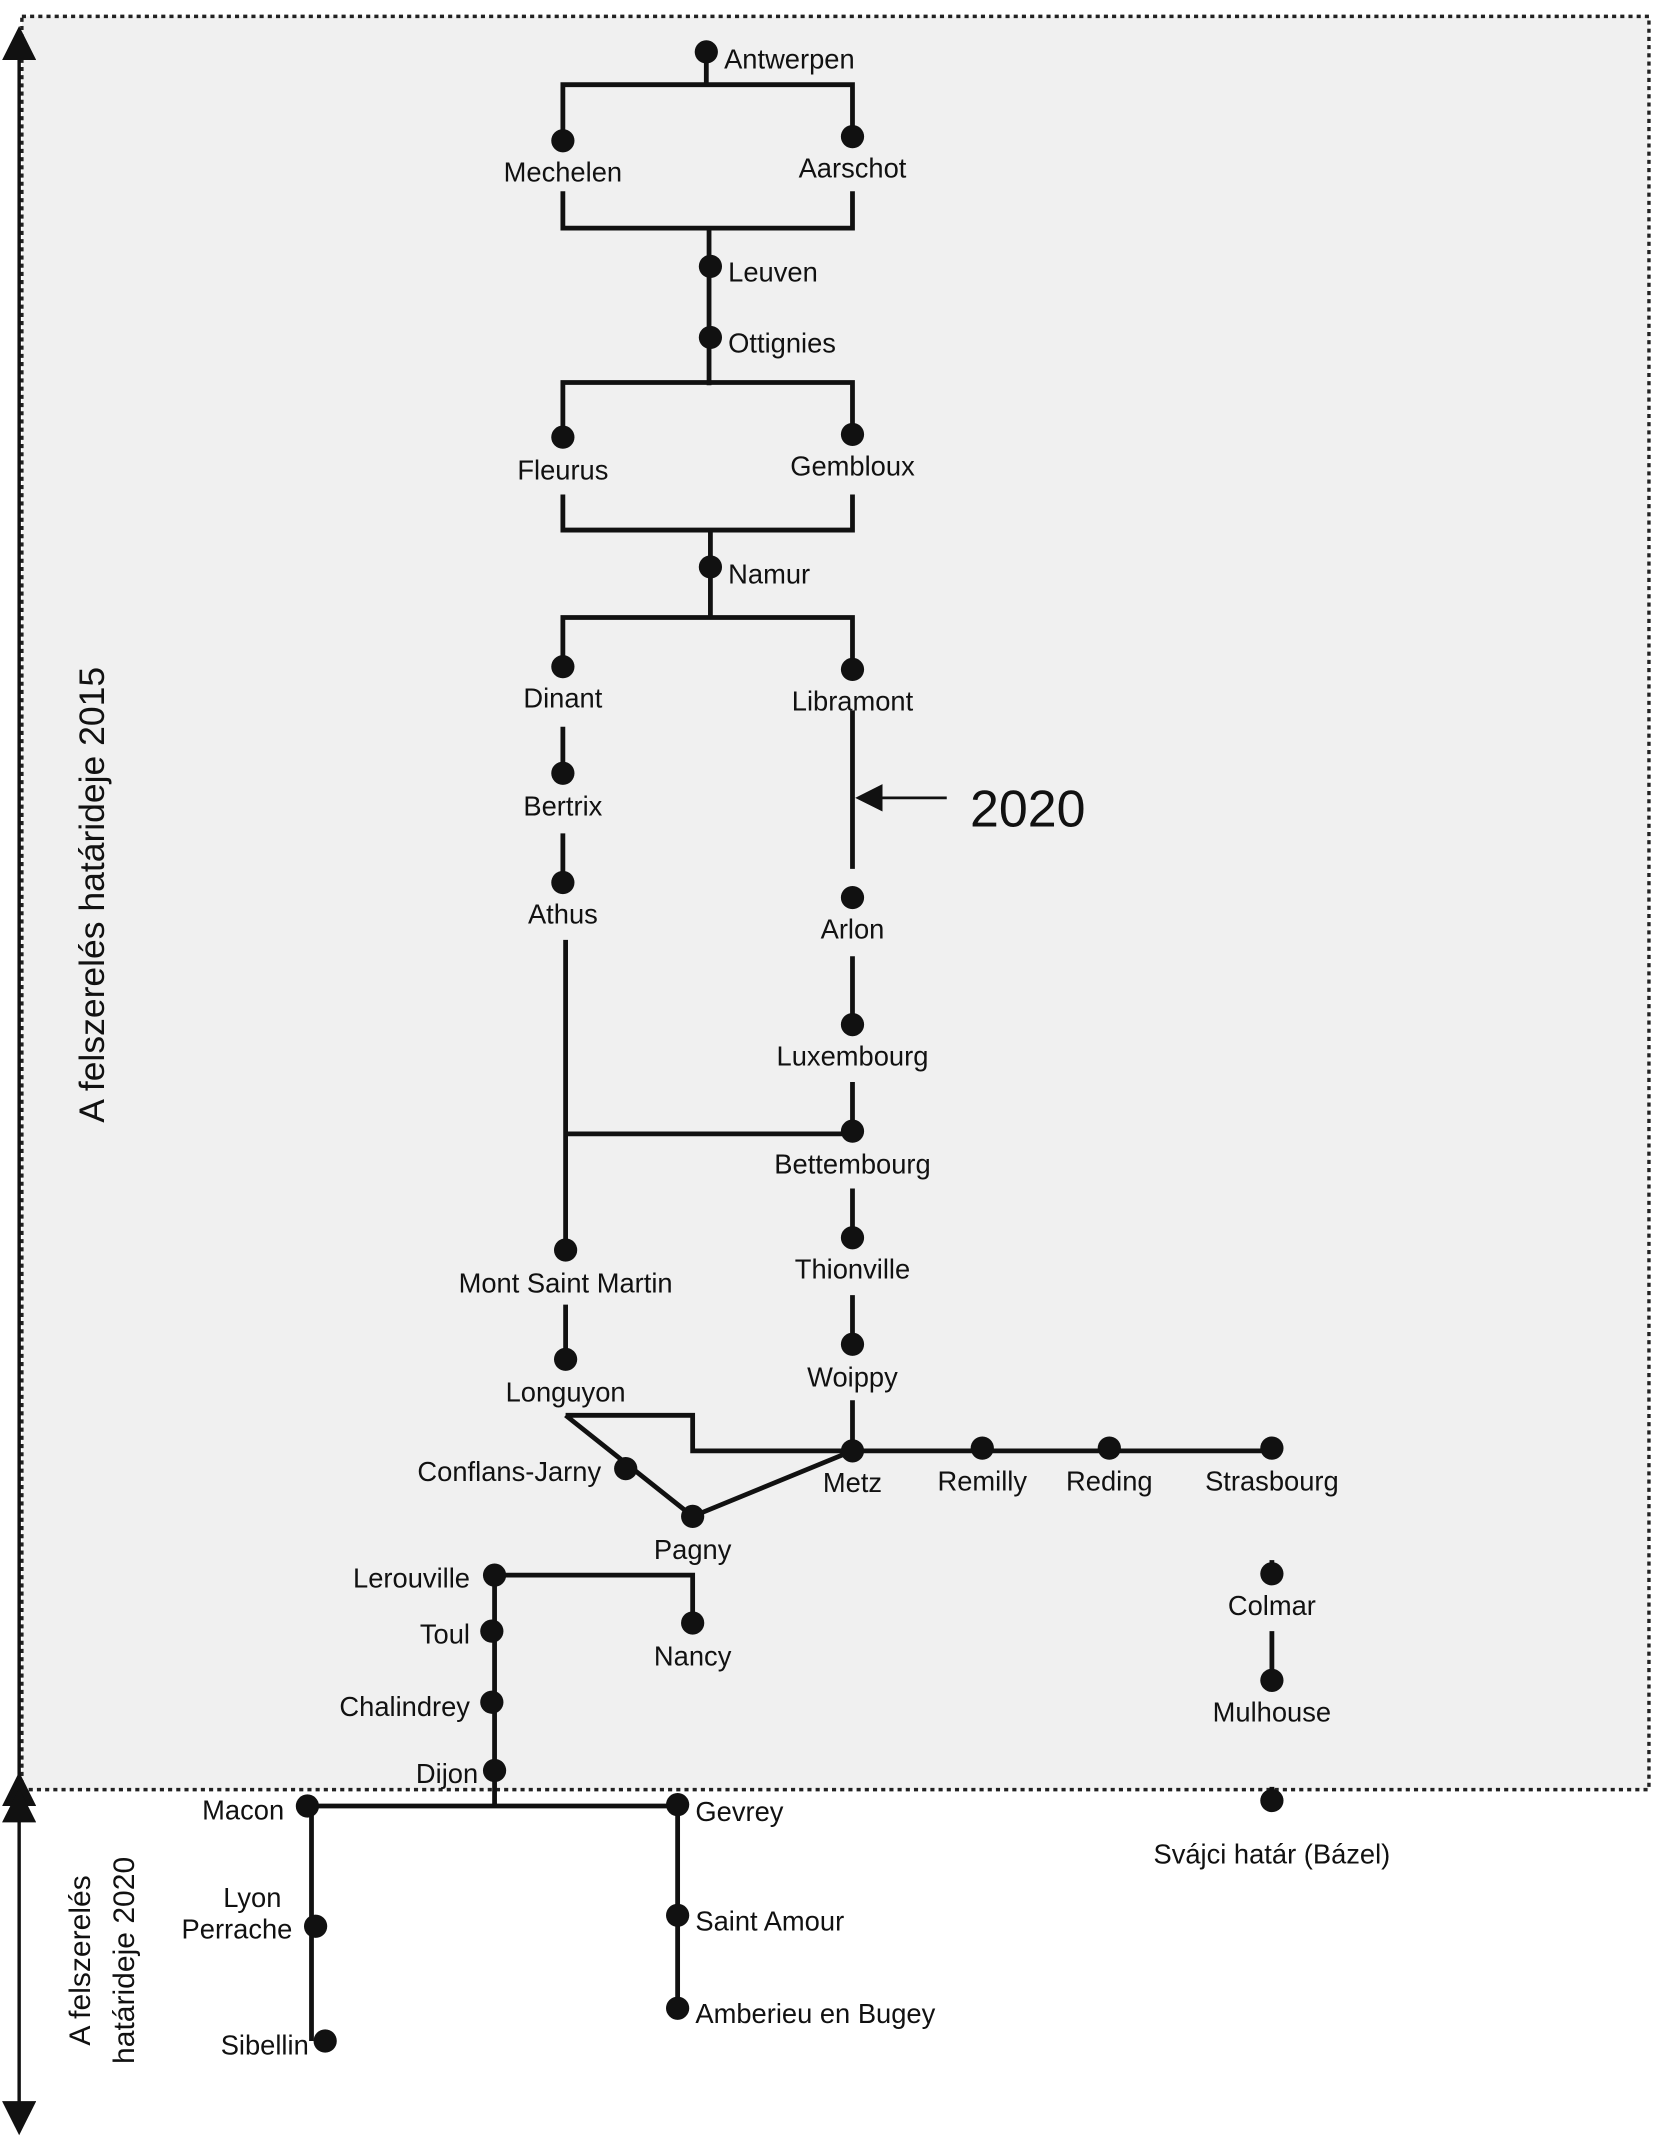 The width and height of the screenshot is (1664, 2138). Describe the element at coordinates (852, 1164) in the screenshot. I see `station-label: Bettembourg` at that location.